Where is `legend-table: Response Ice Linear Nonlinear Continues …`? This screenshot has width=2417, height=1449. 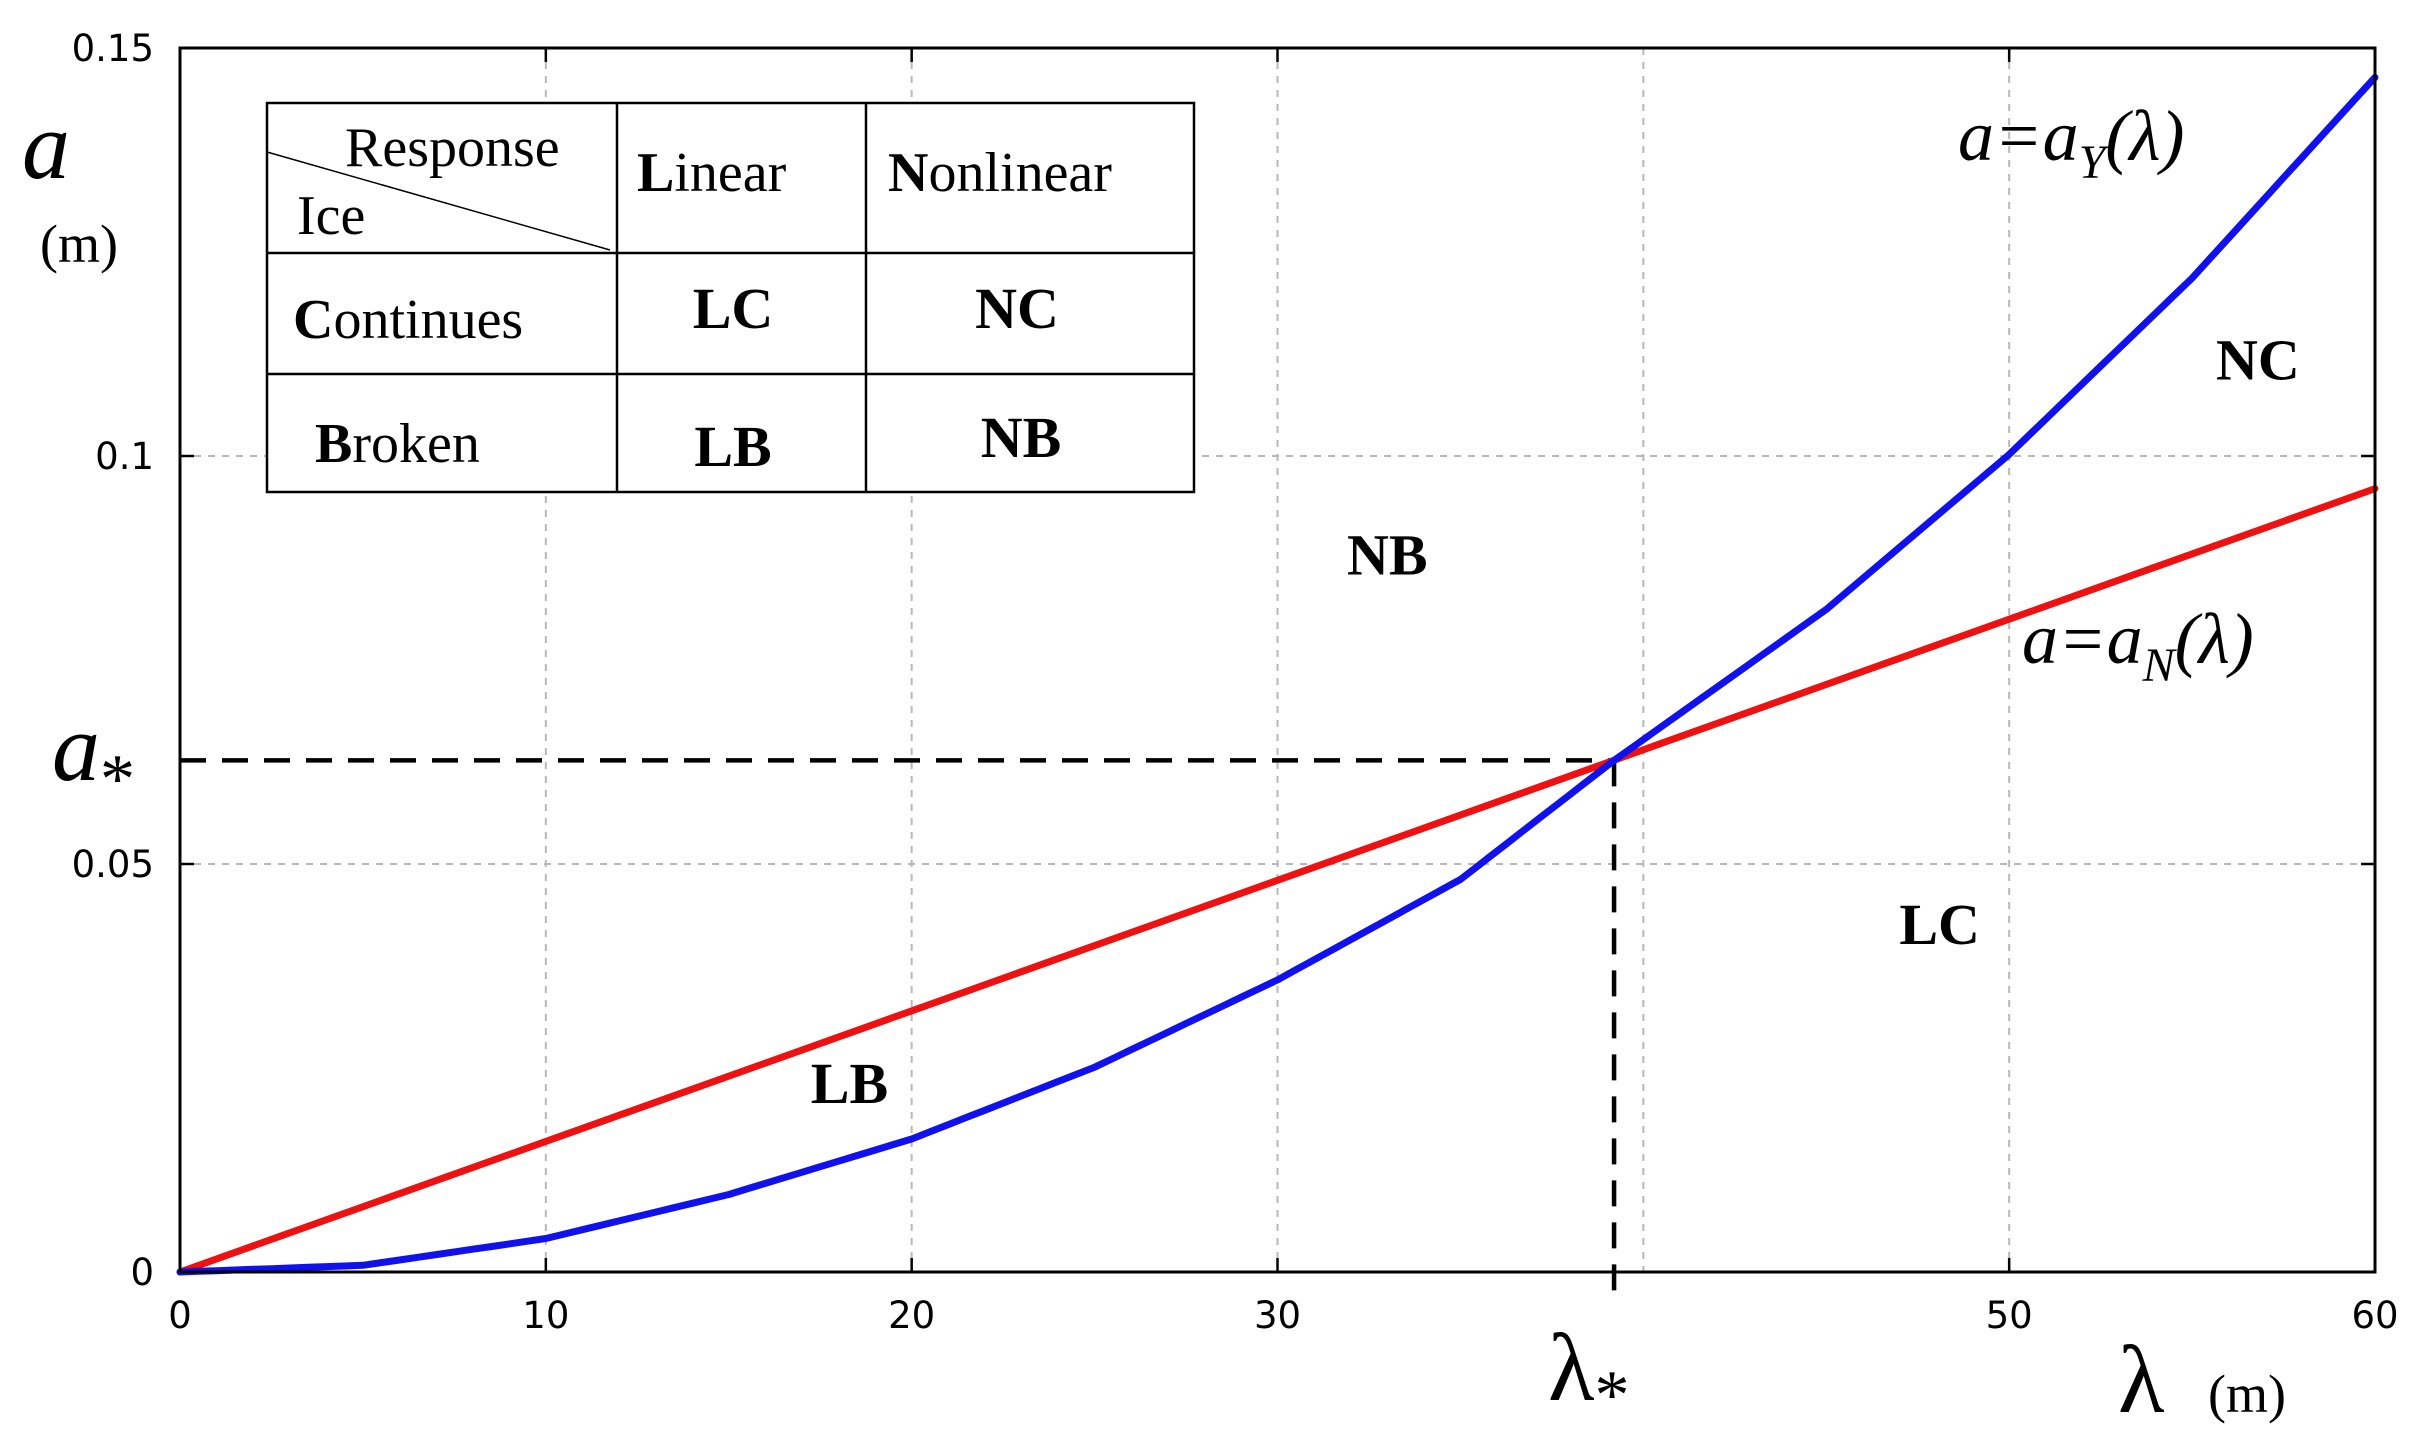 legend-table: Response Ice Linear Nonlinear Continues … is located at coordinates (730, 297).